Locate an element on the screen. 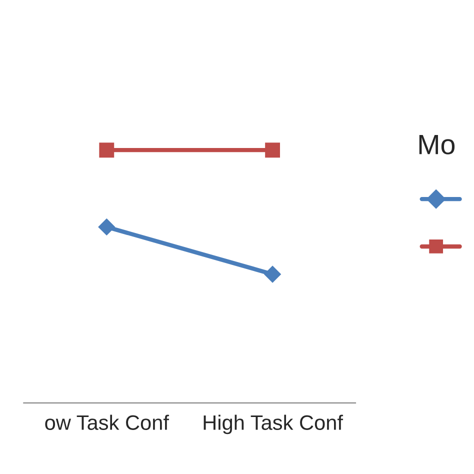 Image resolution: width=474 pixels, height=474 pixels. x-tick-label: ow Task Conf is located at coordinates (107, 422).